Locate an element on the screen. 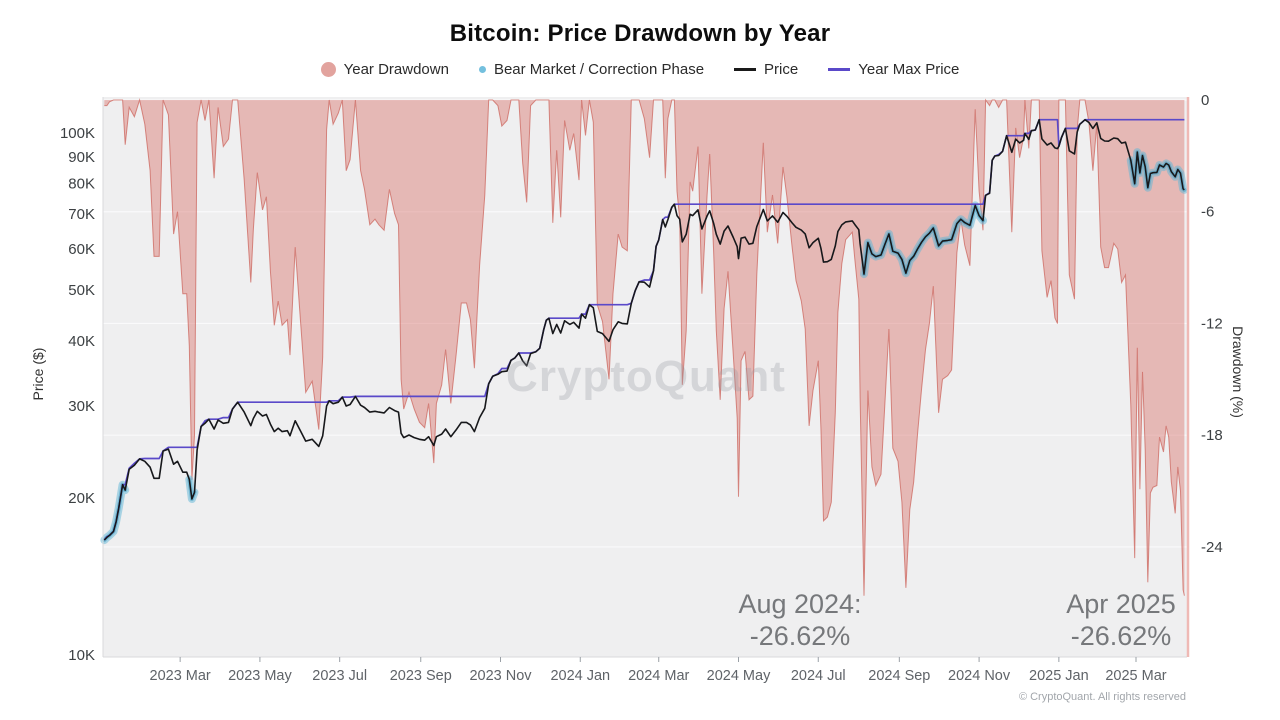  legend-label-year-drawdown: Year Drawdown is located at coordinates (396, 69).